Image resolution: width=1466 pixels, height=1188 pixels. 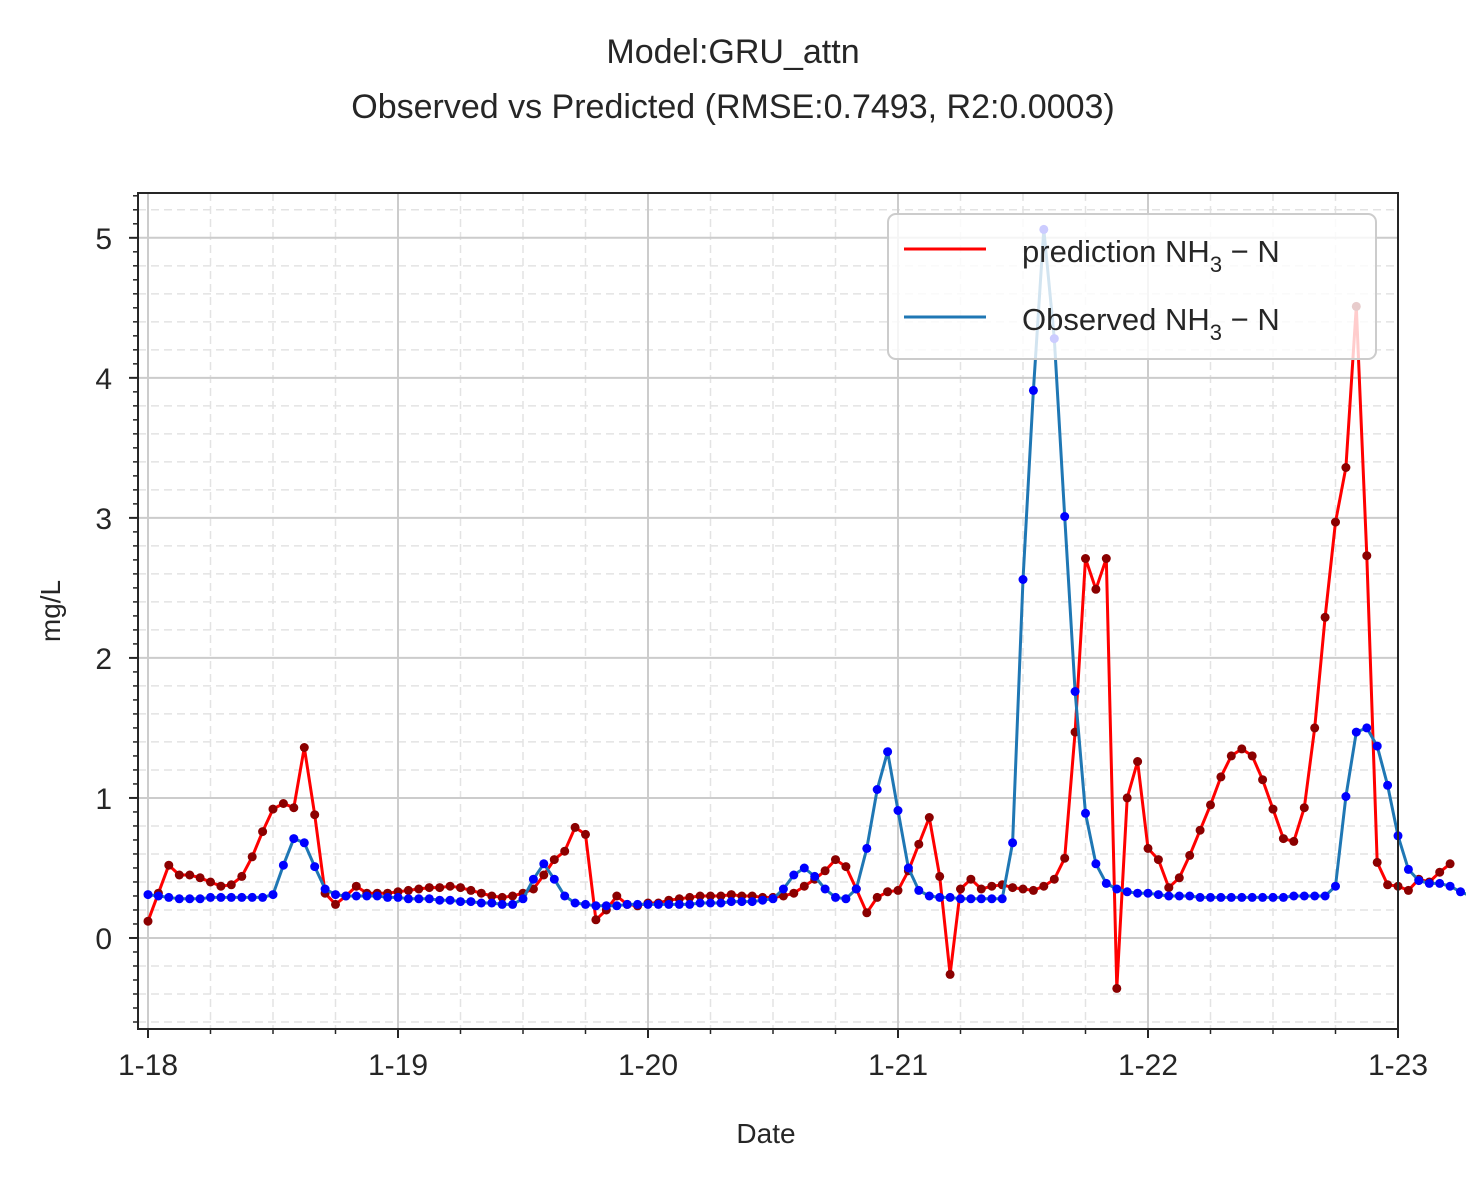 I want to click on y-tick-label: 5, so click(x=103, y=239).